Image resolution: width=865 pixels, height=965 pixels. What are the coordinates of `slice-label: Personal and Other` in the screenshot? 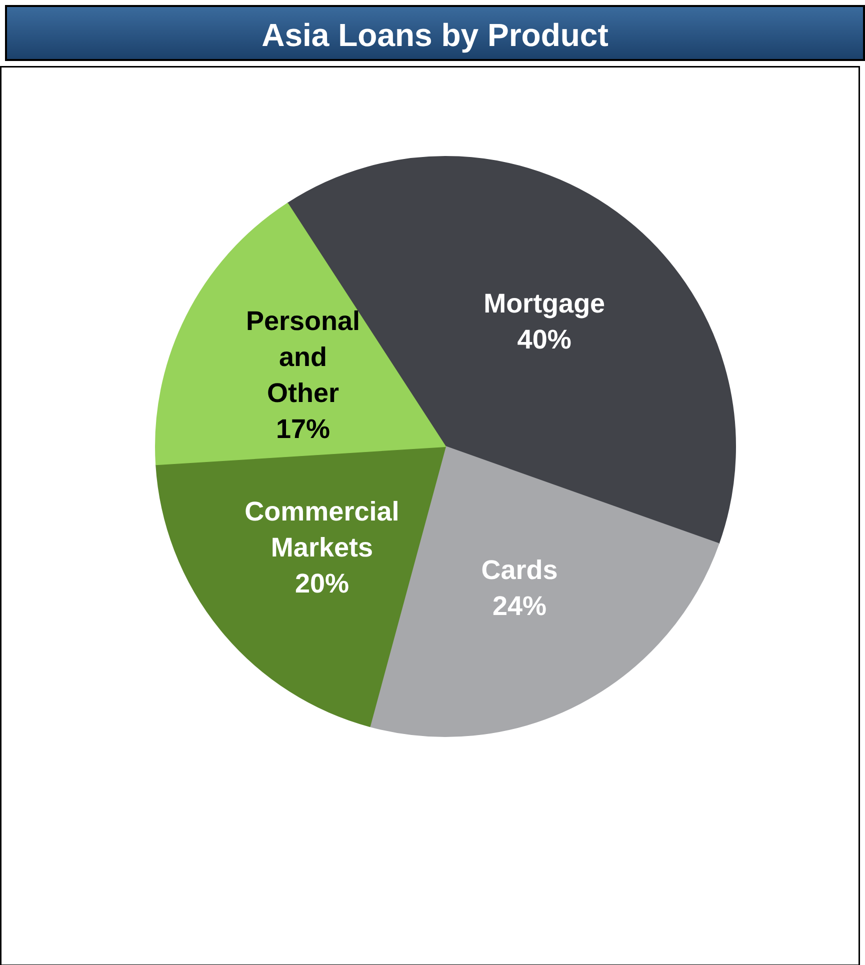 It's located at (303, 357).